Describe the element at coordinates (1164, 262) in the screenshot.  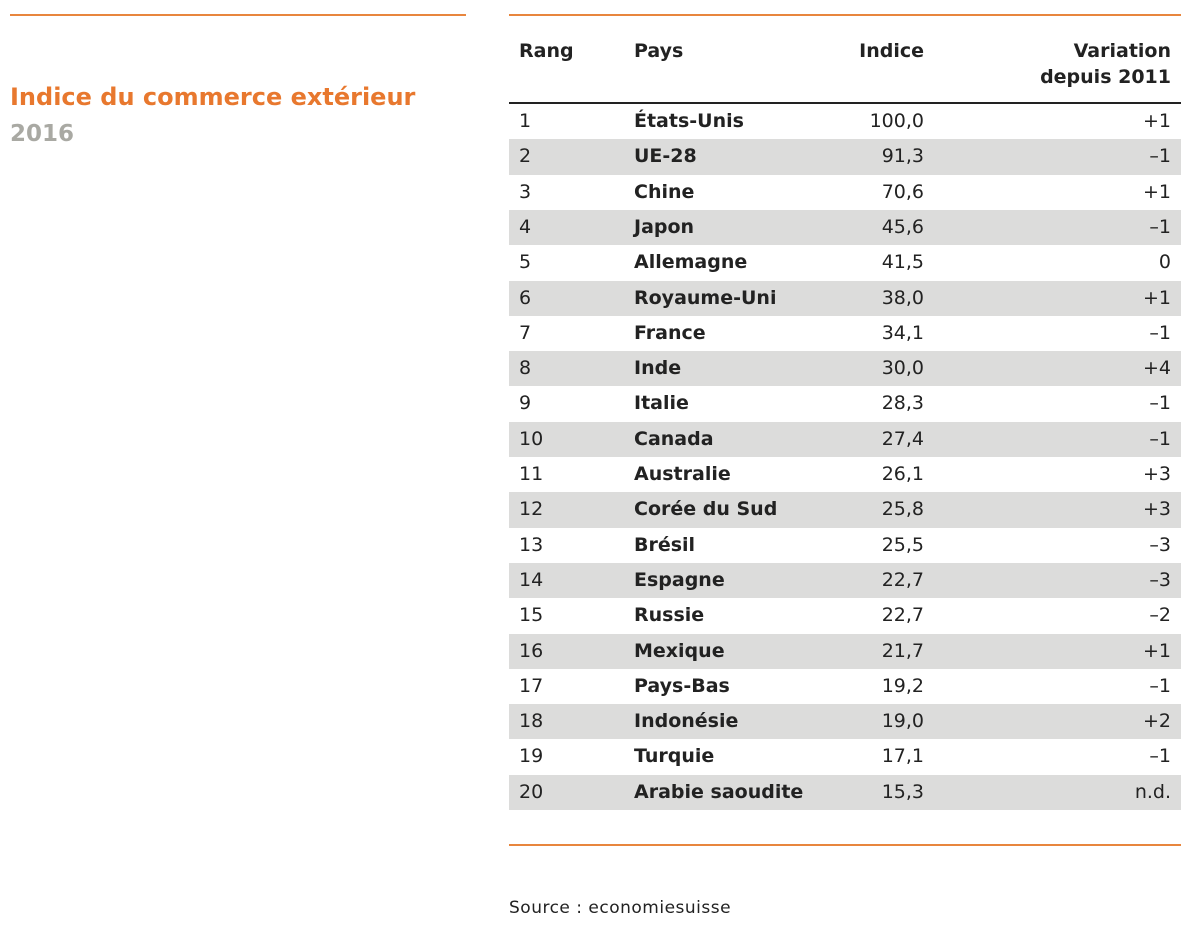
I see `table-cell: 0` at that location.